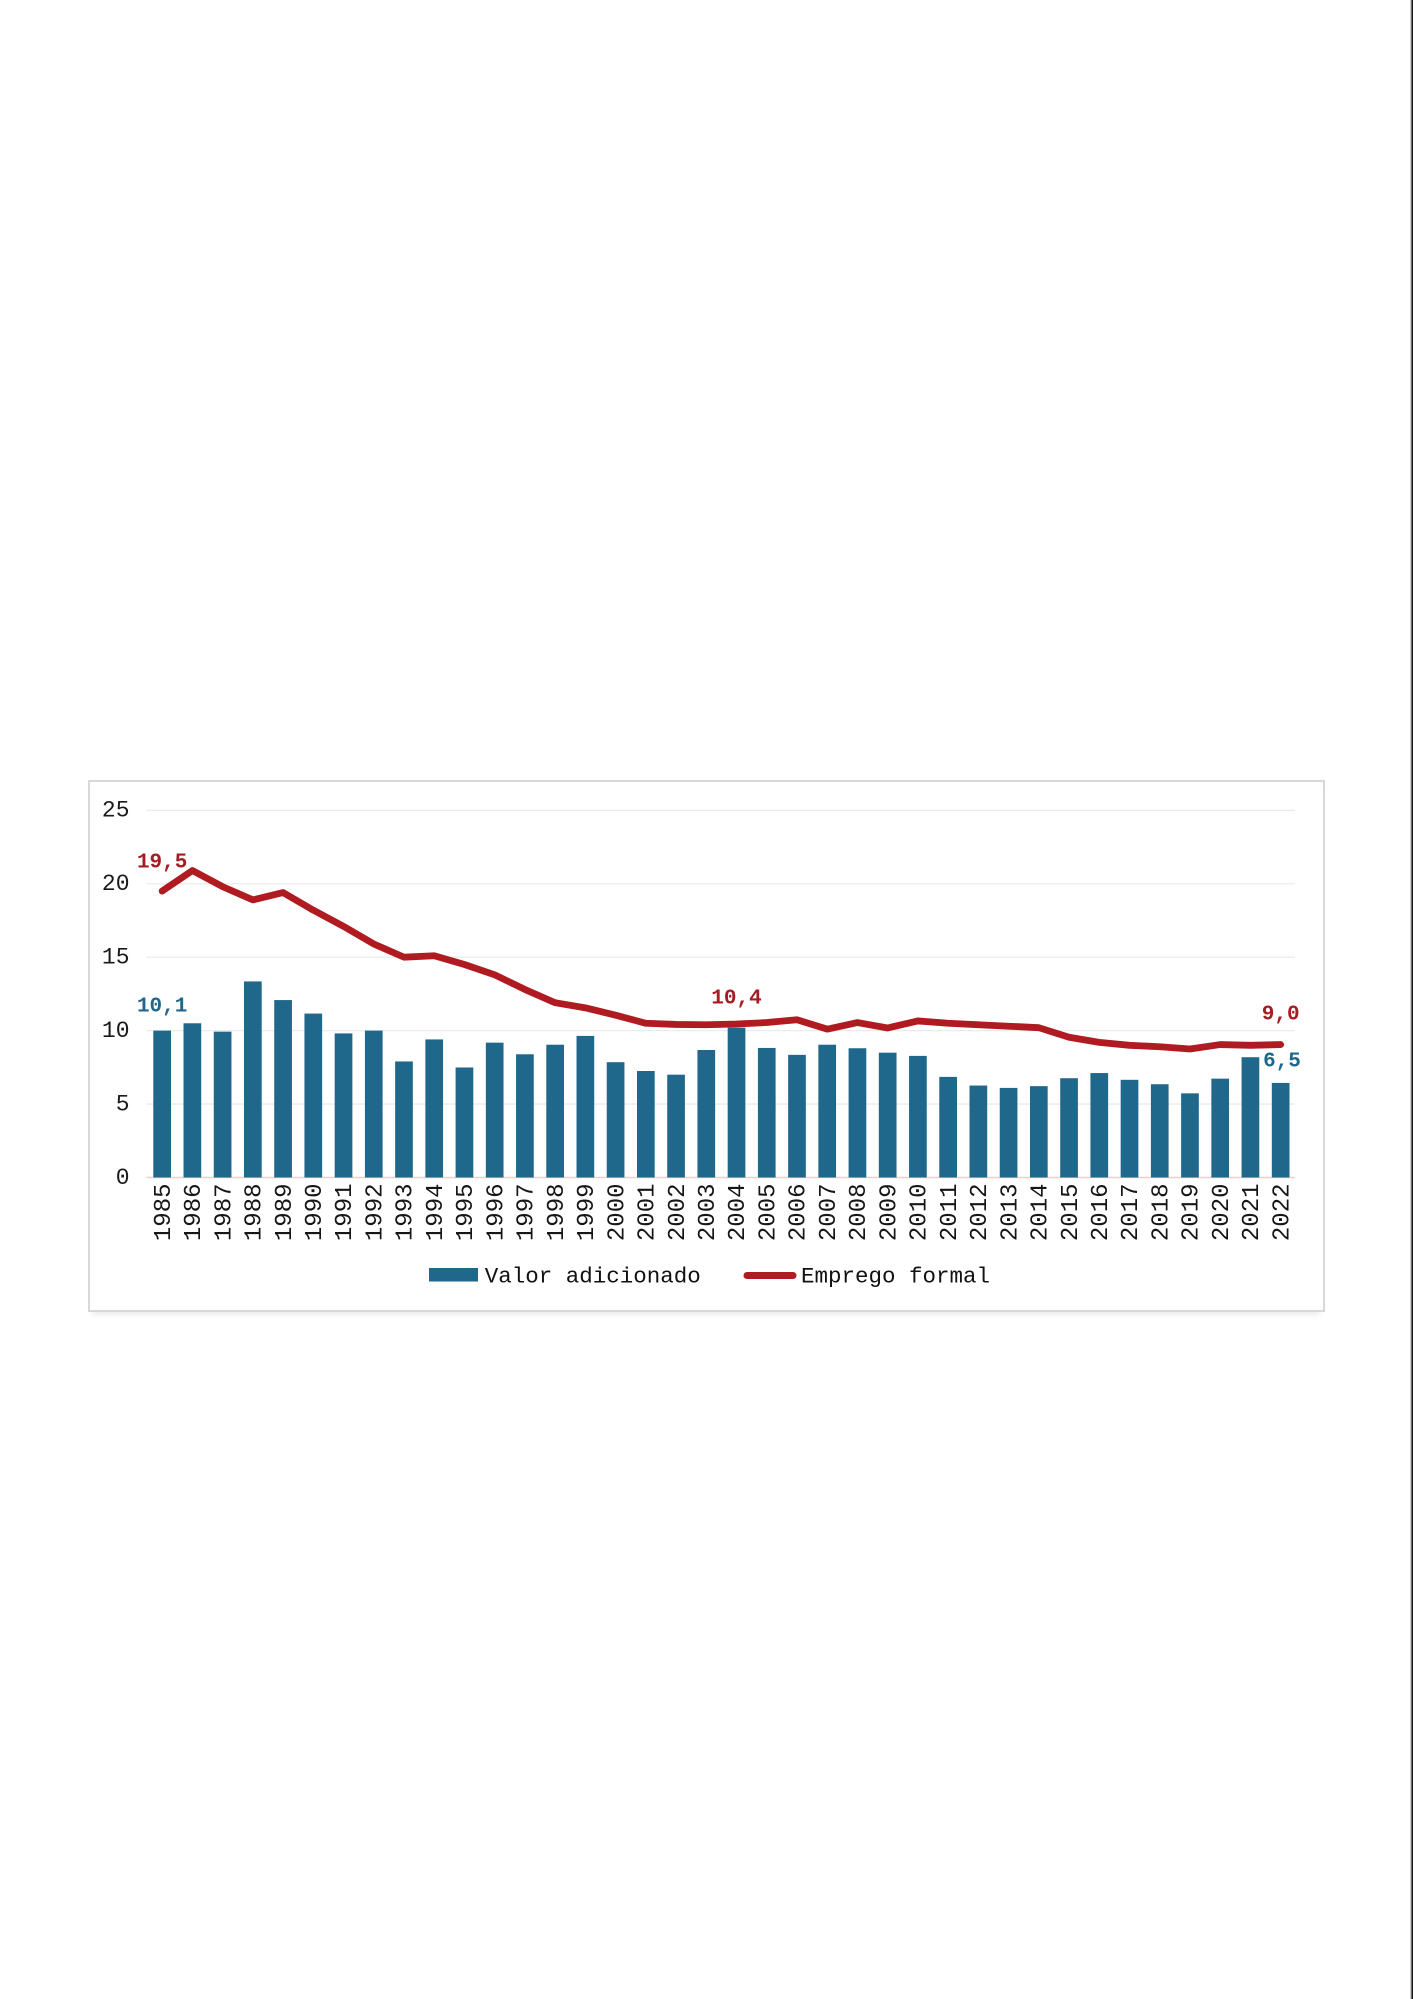  I want to click on svg-text: 2014, so click(1041, 1213).